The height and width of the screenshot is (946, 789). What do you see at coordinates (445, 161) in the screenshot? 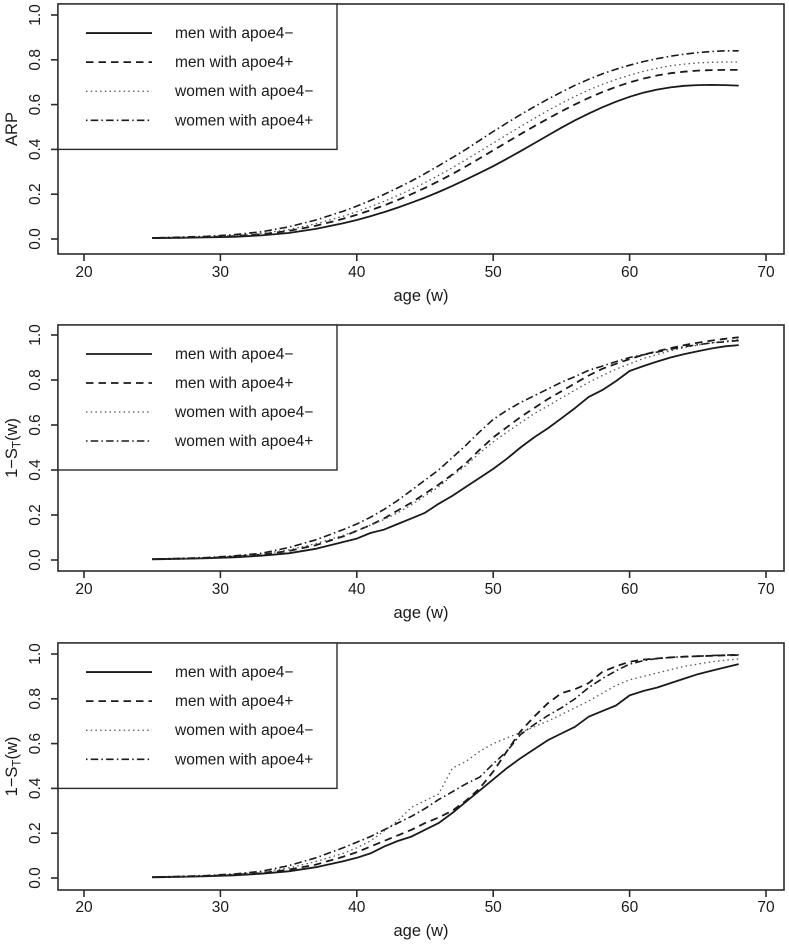
I see `series-solid-line` at bounding box center [445, 161].